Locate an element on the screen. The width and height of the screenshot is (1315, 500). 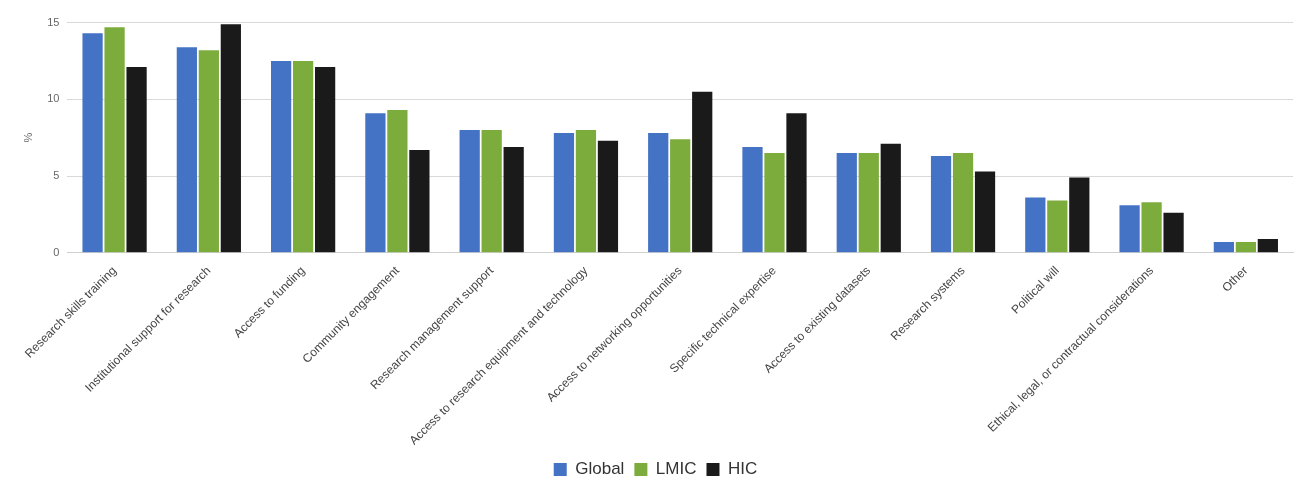
y-axis-title: % is located at coordinates (27, 137).